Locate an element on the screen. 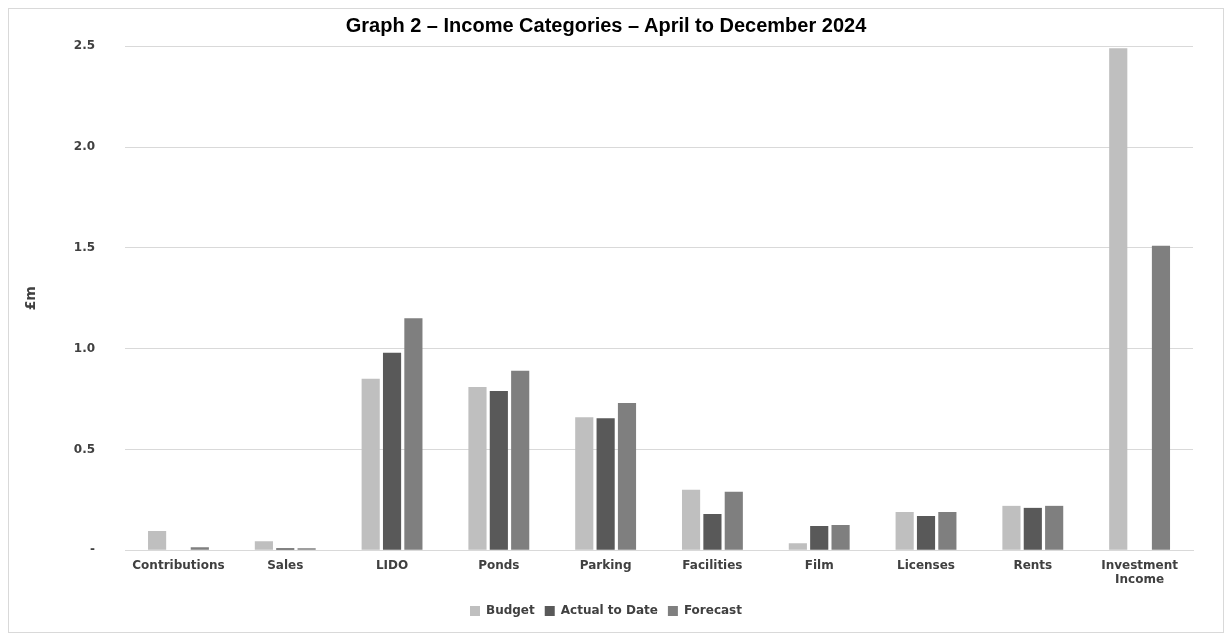 This screenshot has width=1232, height=641. x-tick-label: Facilities is located at coordinates (712, 564).